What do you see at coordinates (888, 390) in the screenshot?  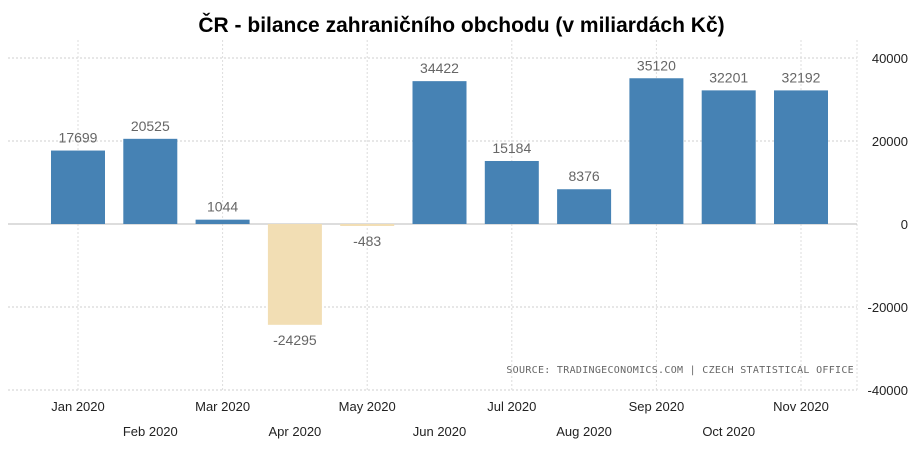 I see `y-tick-label: -40000` at bounding box center [888, 390].